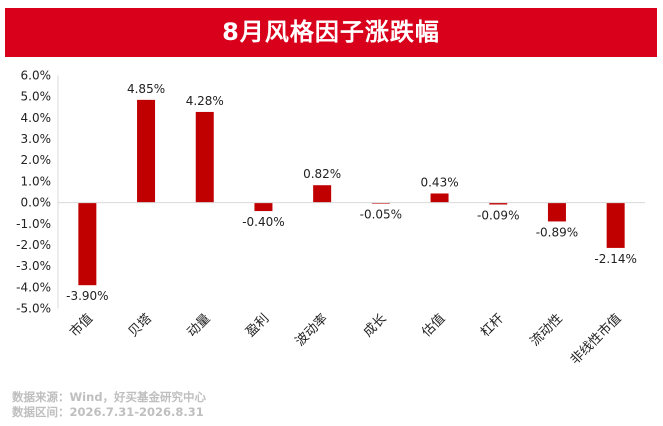 This screenshot has height=426, width=663. Describe the element at coordinates (199, 325) in the screenshot. I see `x-tick-label: 动量` at that location.